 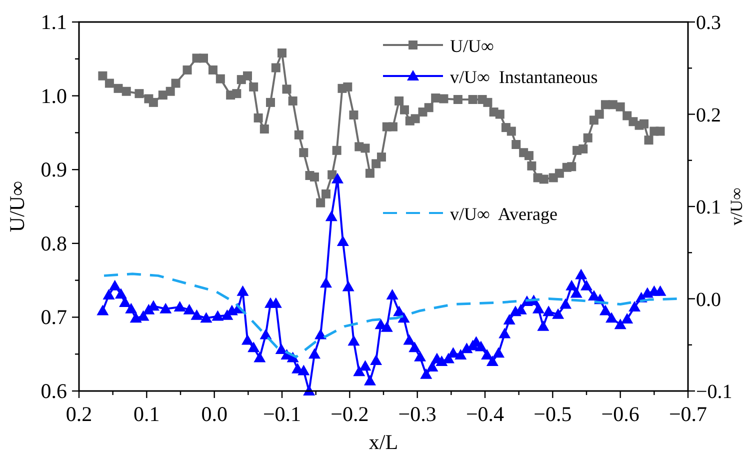 What do you see at coordinates (383, 442) in the screenshot?
I see `x-axis-title: x/L` at bounding box center [383, 442].